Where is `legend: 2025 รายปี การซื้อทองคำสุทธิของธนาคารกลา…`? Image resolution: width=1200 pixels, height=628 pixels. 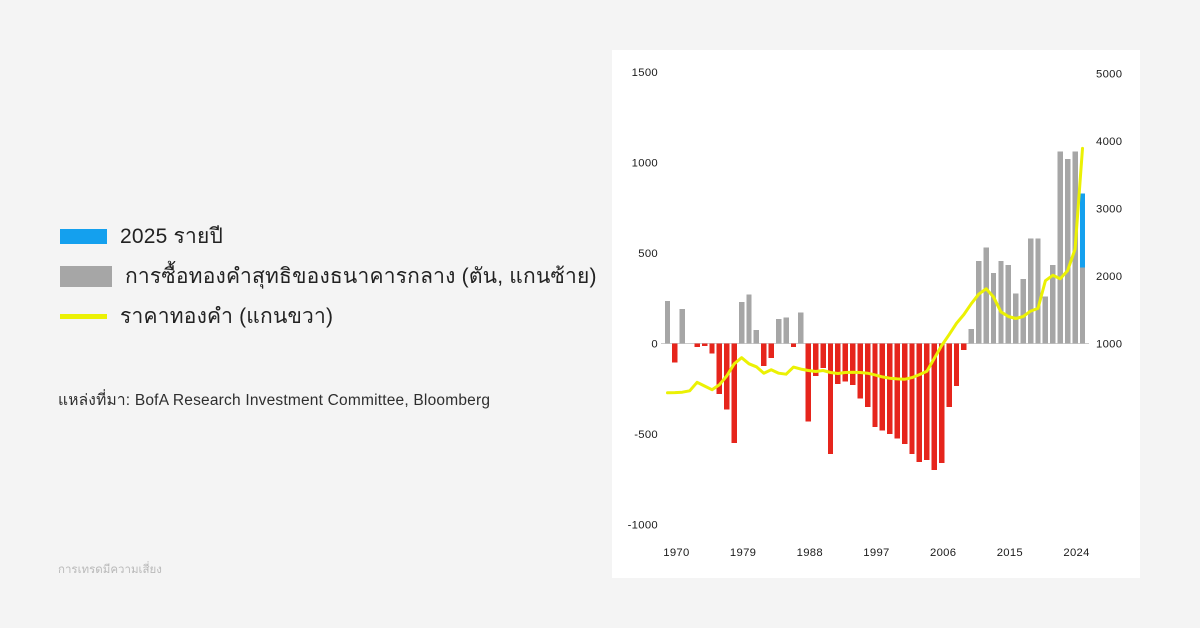
legend: 2025 รายปี การซื้อทองคำสุทธิของธนาคารกลา… is located at coordinates (328, 276).